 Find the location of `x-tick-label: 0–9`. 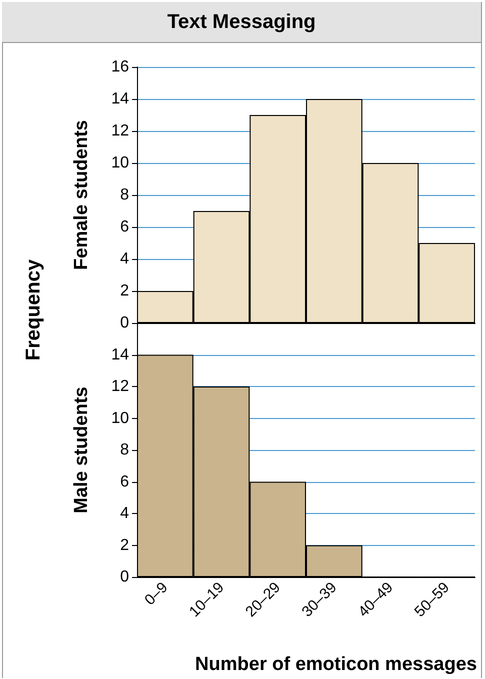

x-tick-label: 0–9 is located at coordinates (156, 593).